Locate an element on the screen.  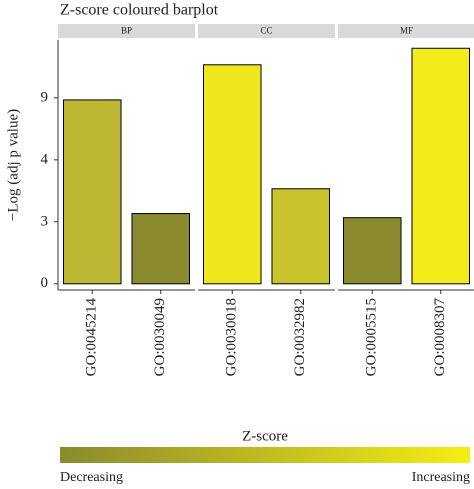
chart-title: Z-score coloured barplot is located at coordinates (139, 10).